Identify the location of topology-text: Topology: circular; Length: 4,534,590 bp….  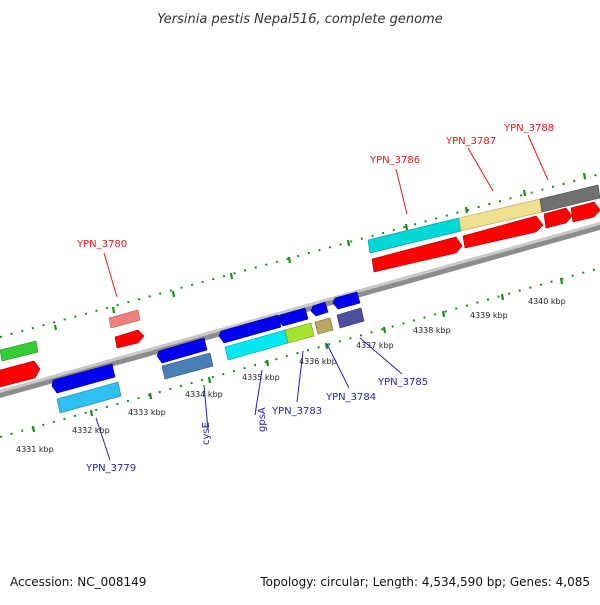
(424, 582).